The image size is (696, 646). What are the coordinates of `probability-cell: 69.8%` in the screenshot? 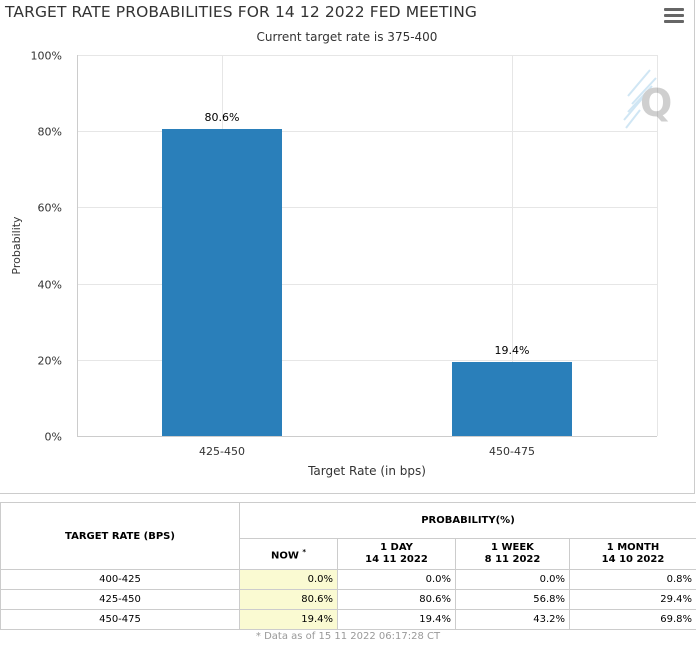 It's located at (632, 619).